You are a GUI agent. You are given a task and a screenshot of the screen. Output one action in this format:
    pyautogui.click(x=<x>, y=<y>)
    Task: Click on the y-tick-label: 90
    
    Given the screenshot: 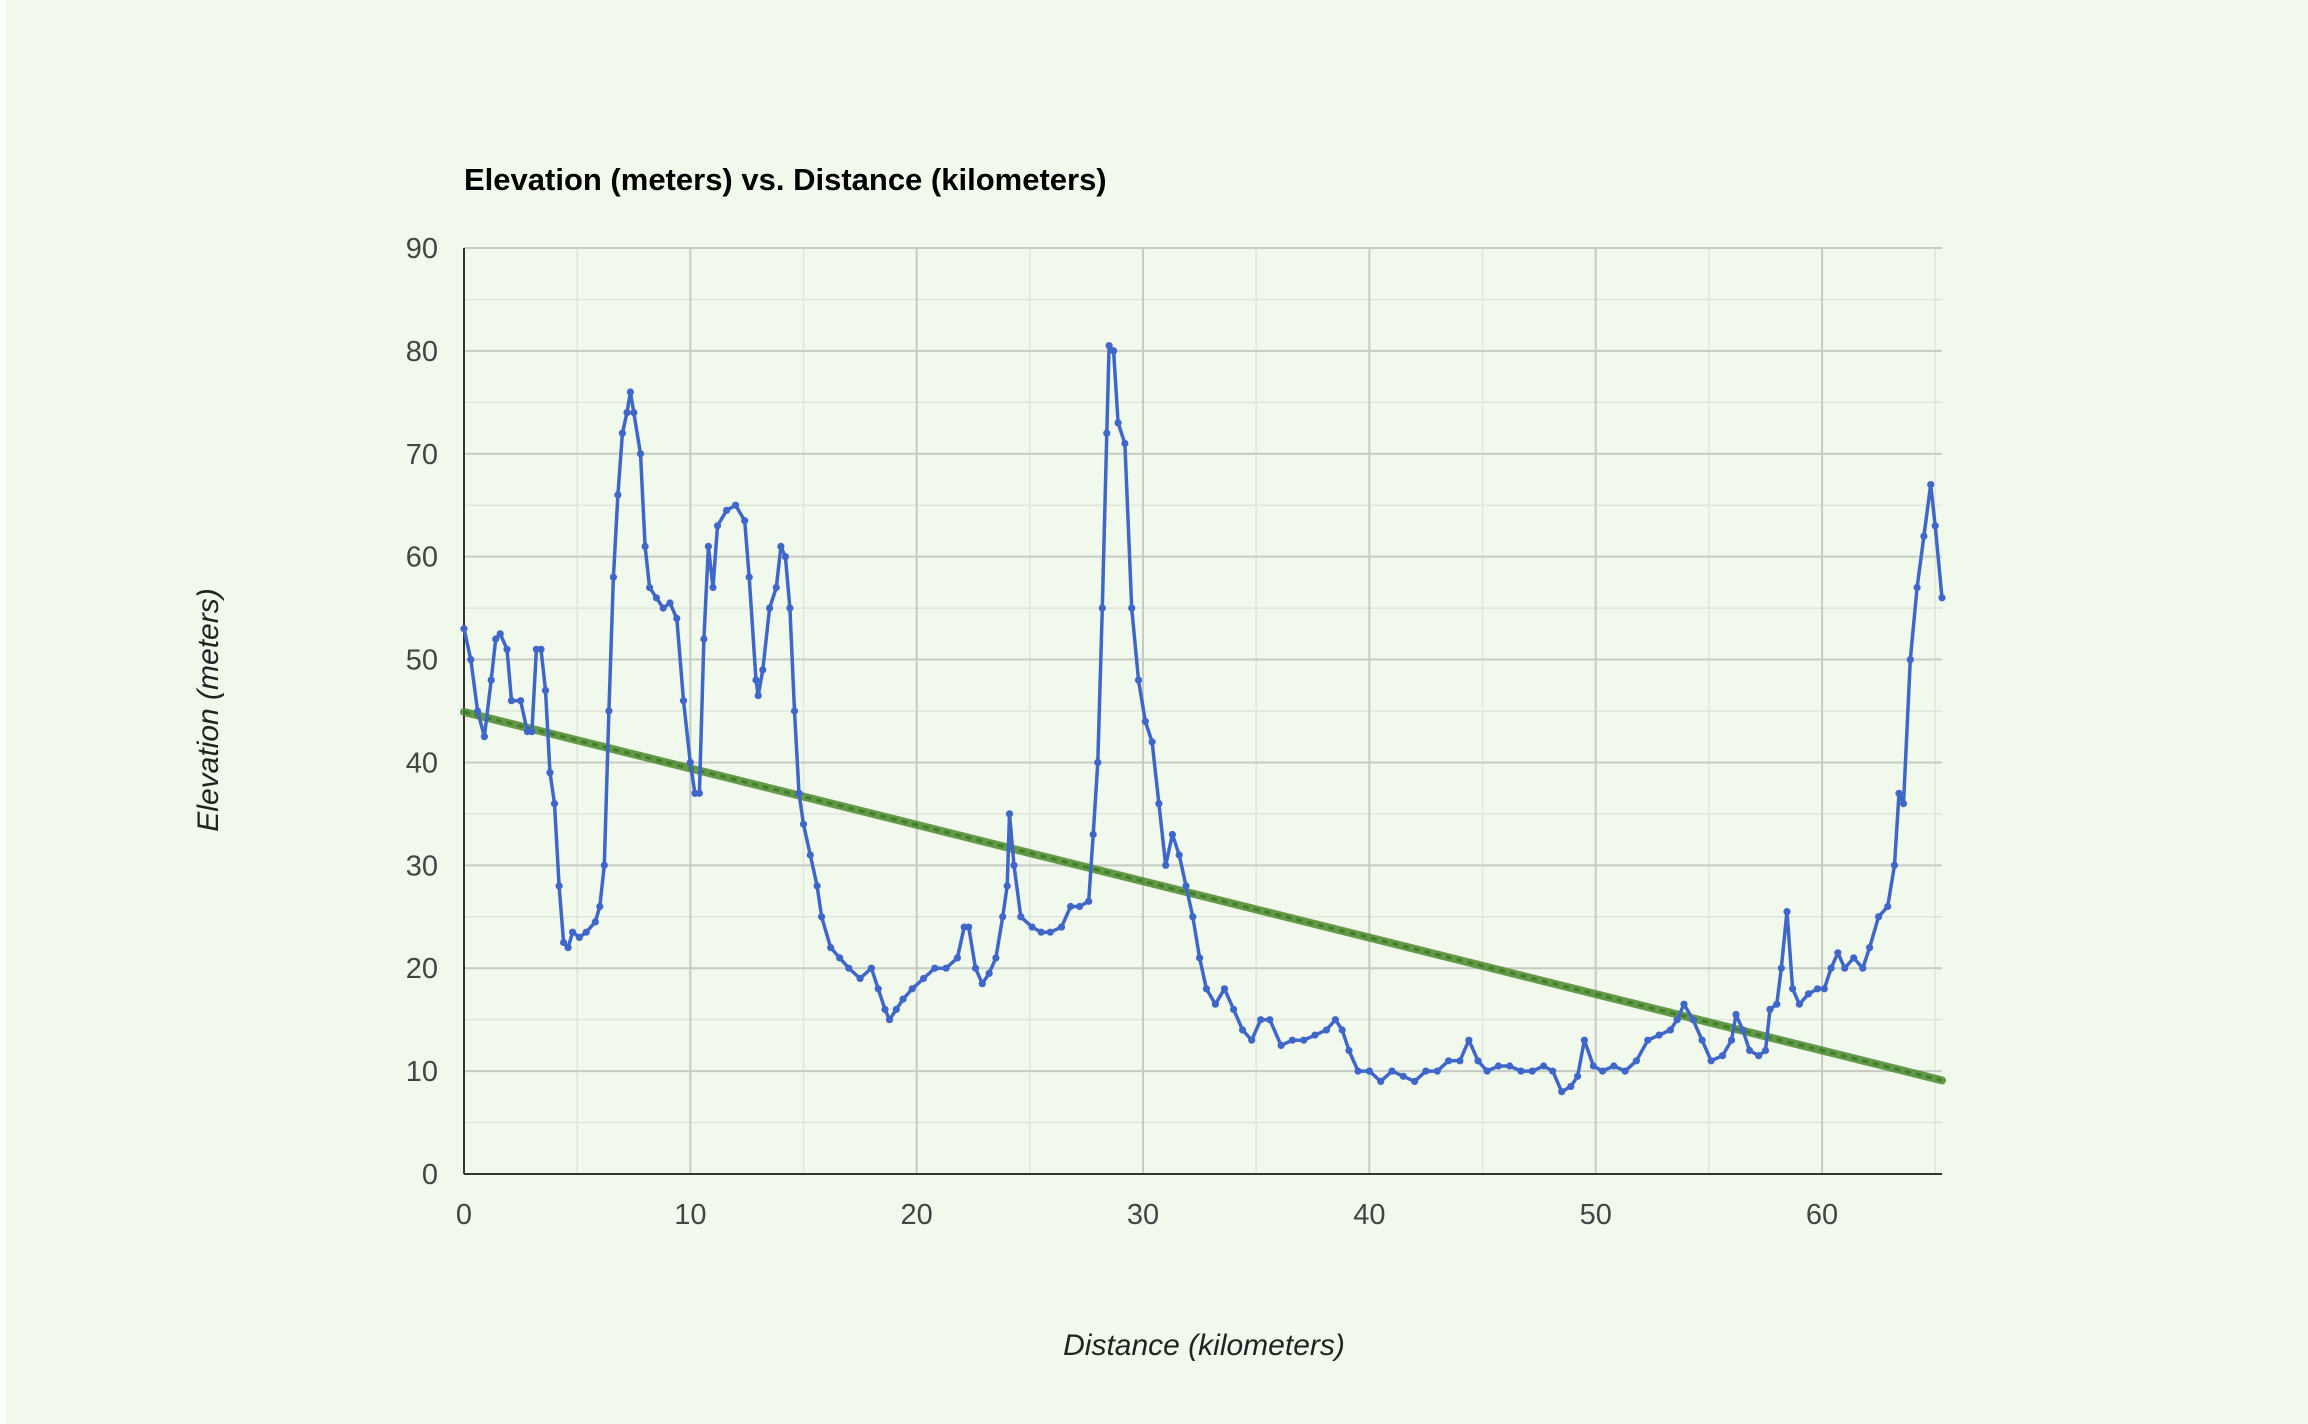 What is the action you would take?
    pyautogui.click(x=422, y=249)
    